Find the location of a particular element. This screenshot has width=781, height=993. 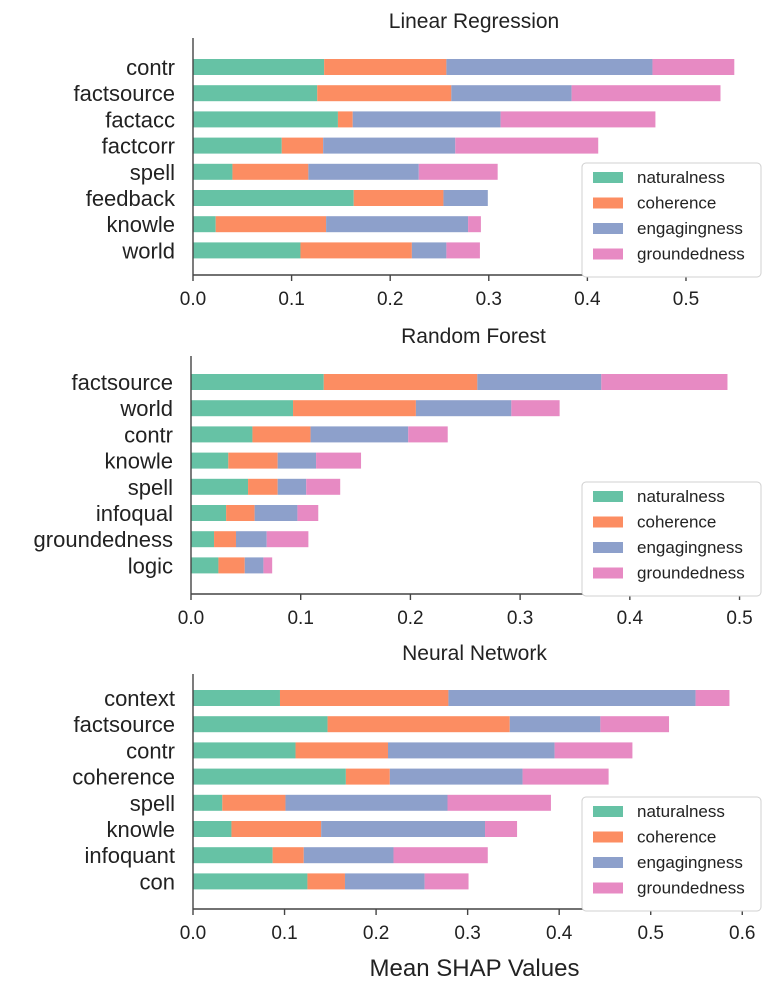

legend-label: naturalness is located at coordinates (681, 811).